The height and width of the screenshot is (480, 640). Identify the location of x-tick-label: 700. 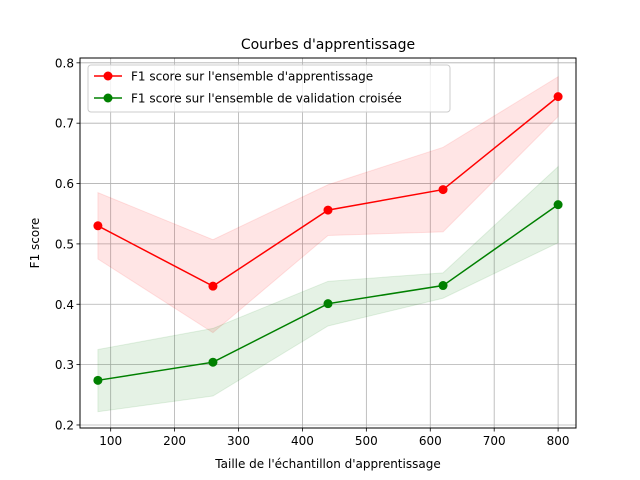
(494, 441).